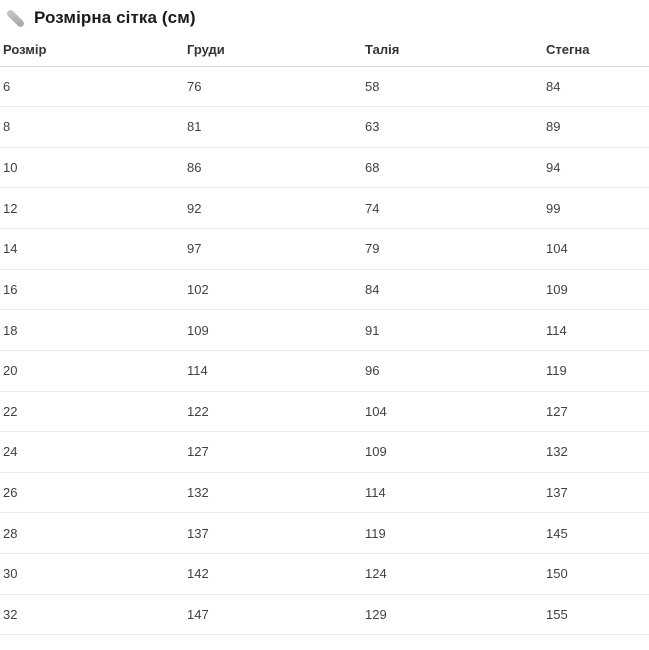 Image resolution: width=649 pixels, height=650 pixels. What do you see at coordinates (455, 208) in the screenshot?
I see `table-cell: 74` at bounding box center [455, 208].